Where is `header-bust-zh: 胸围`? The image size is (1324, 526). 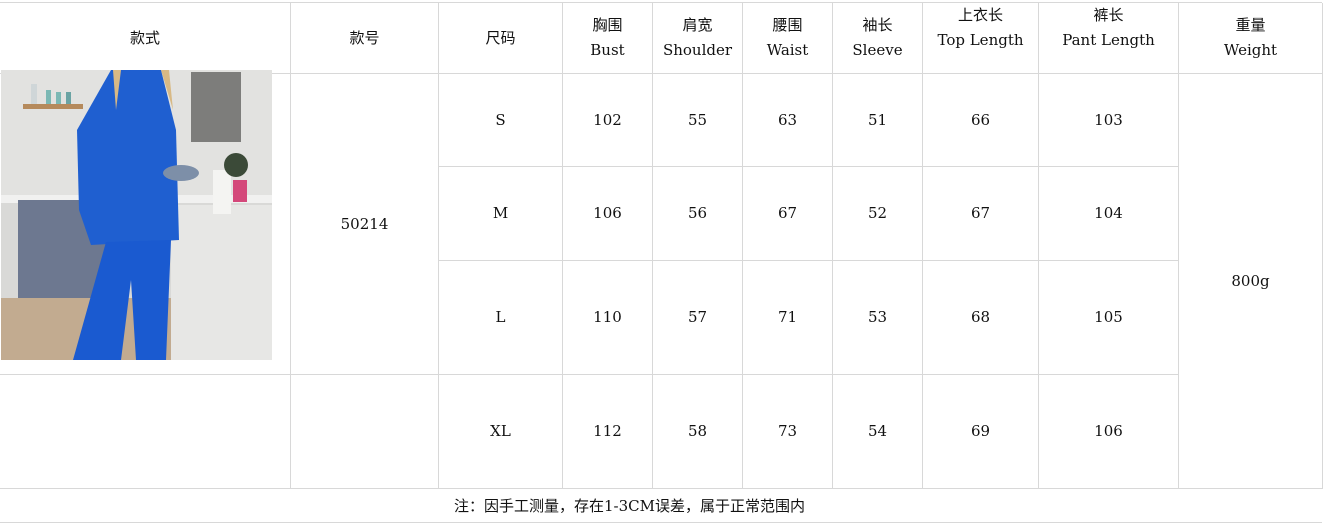 header-bust-zh: 胸围 is located at coordinates (607, 25).